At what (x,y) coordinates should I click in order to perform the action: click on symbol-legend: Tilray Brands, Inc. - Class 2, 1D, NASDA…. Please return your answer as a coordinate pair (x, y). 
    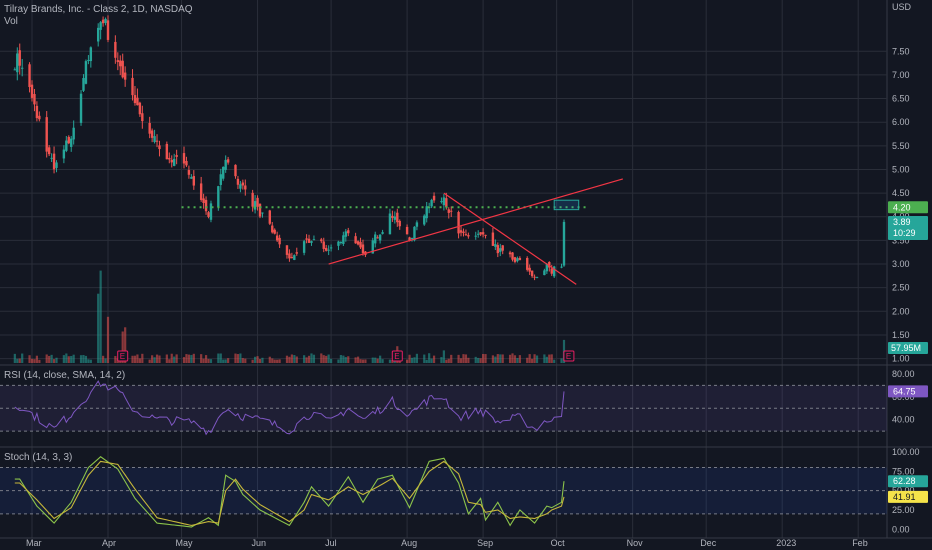
    Looking at the image, I should click on (100, 9).